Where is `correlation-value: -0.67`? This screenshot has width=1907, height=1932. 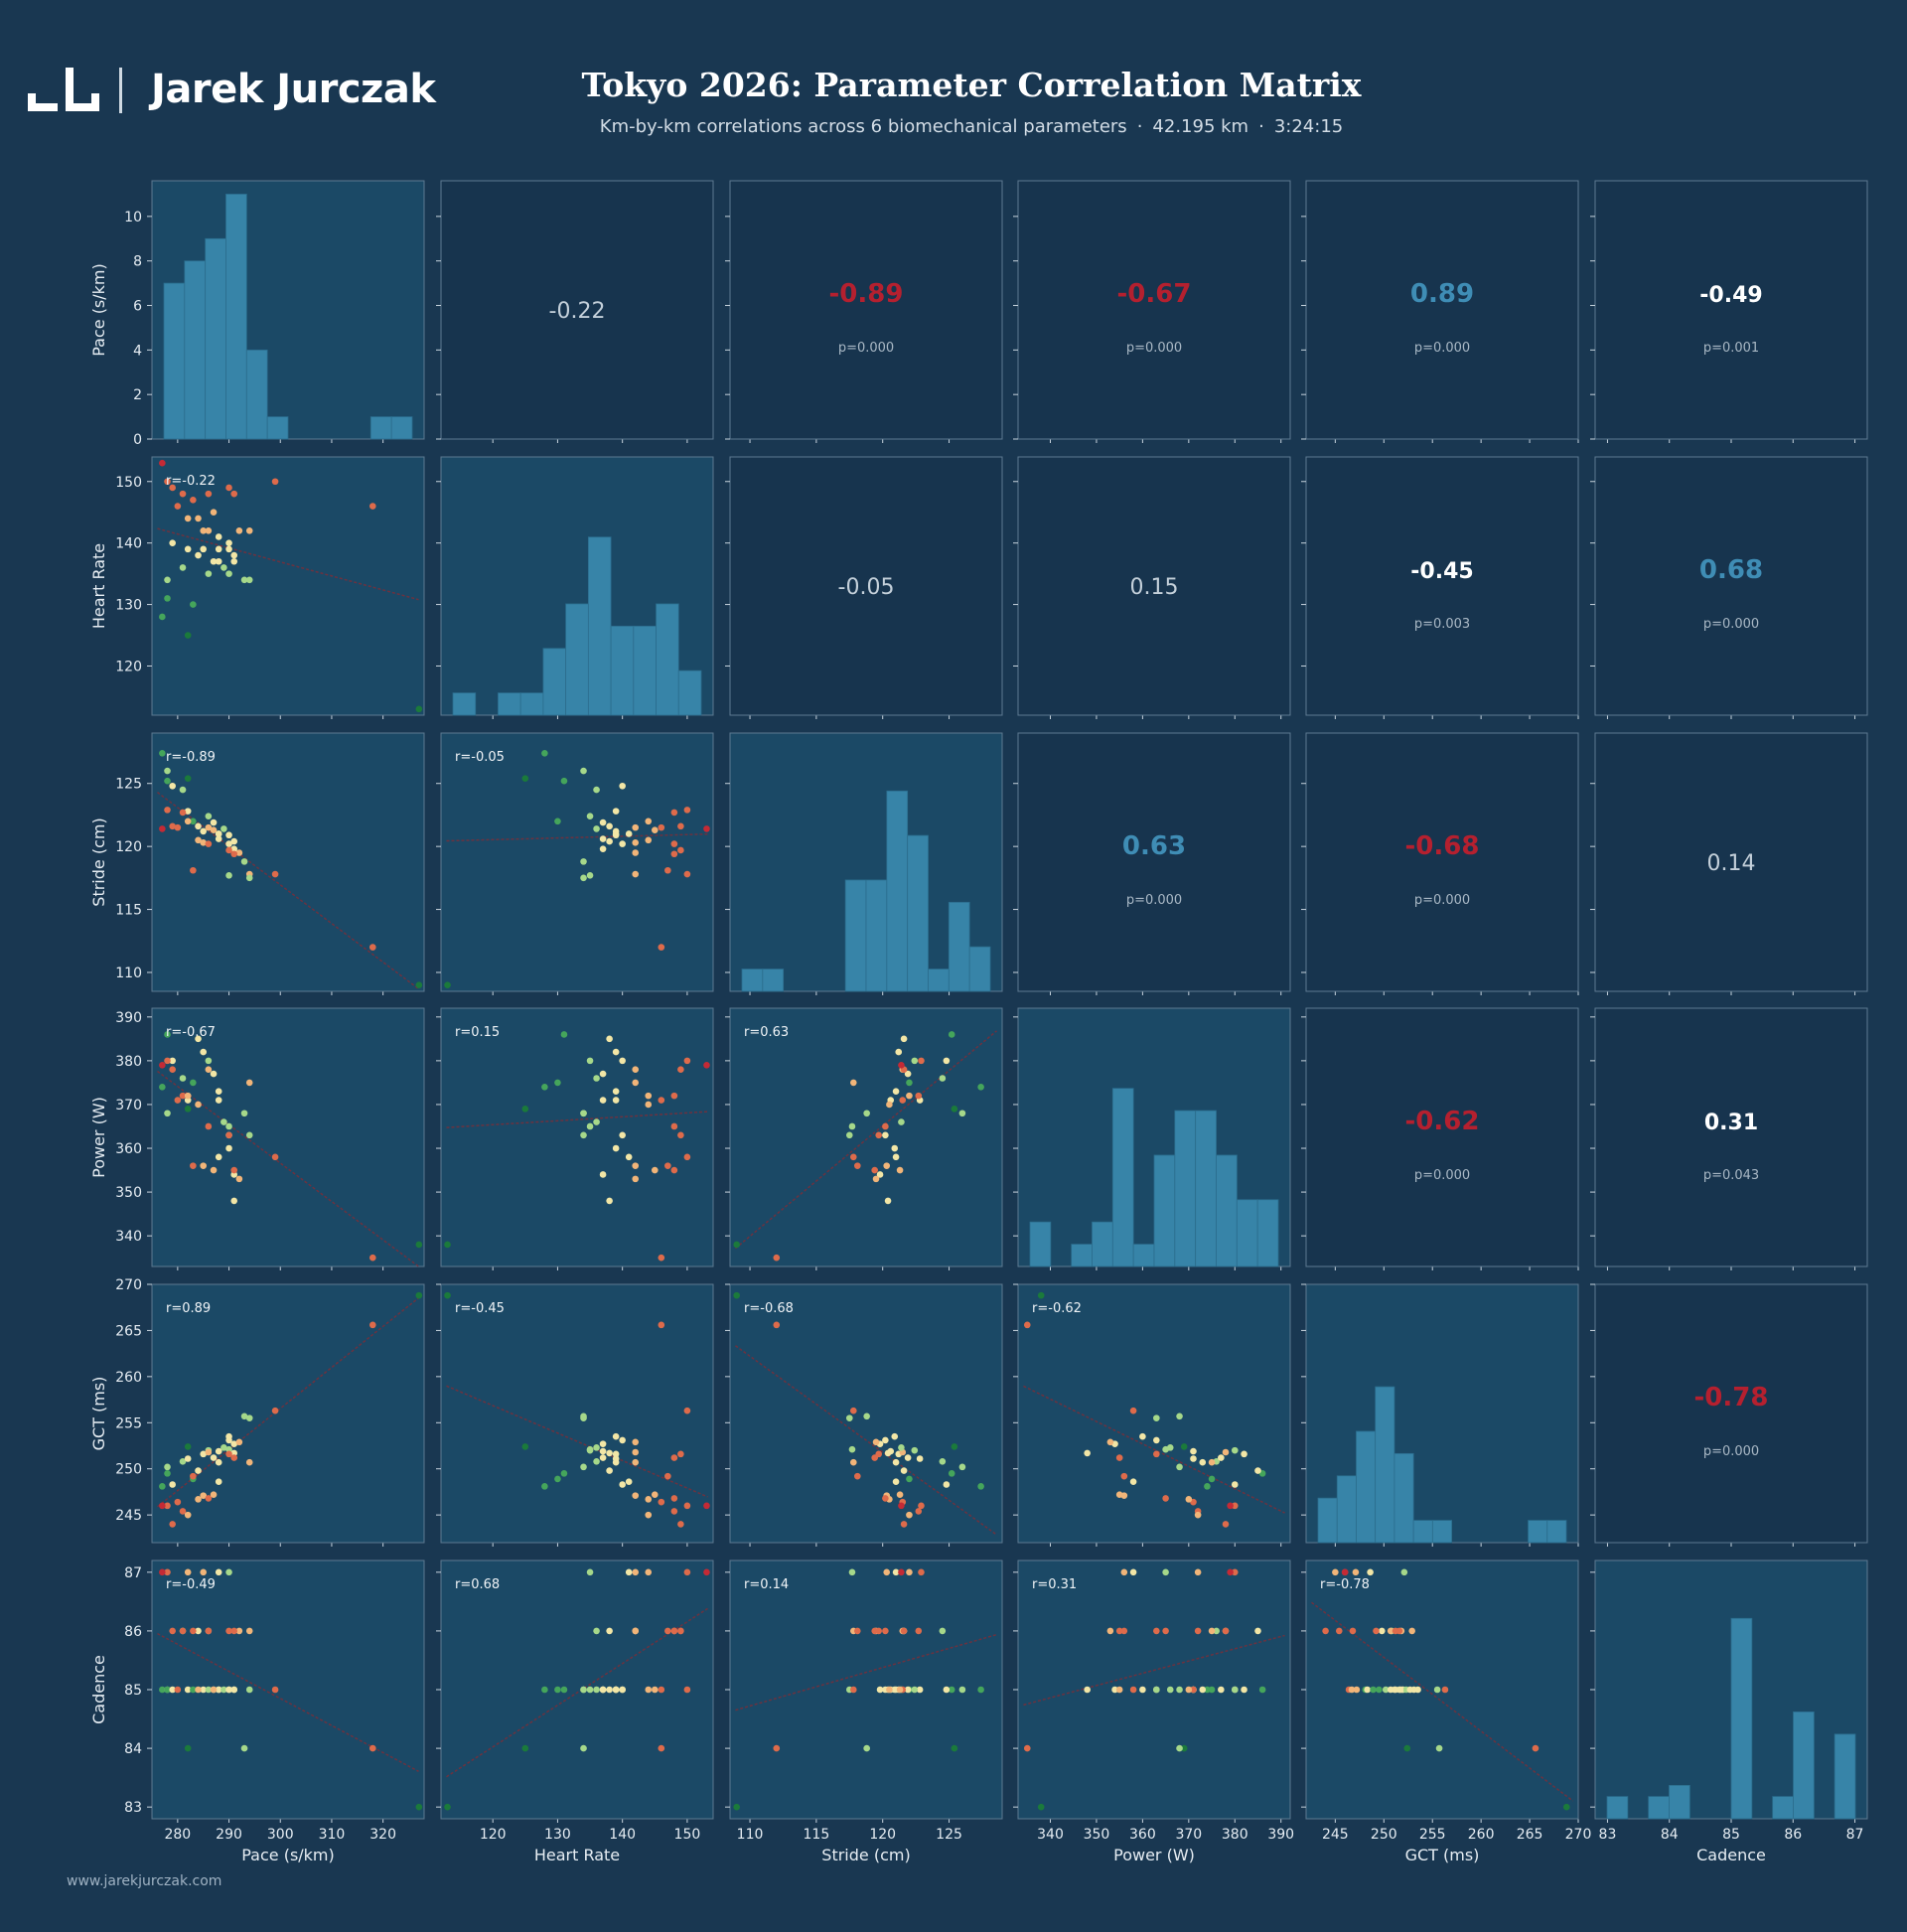
correlation-value: -0.67 is located at coordinates (1154, 294).